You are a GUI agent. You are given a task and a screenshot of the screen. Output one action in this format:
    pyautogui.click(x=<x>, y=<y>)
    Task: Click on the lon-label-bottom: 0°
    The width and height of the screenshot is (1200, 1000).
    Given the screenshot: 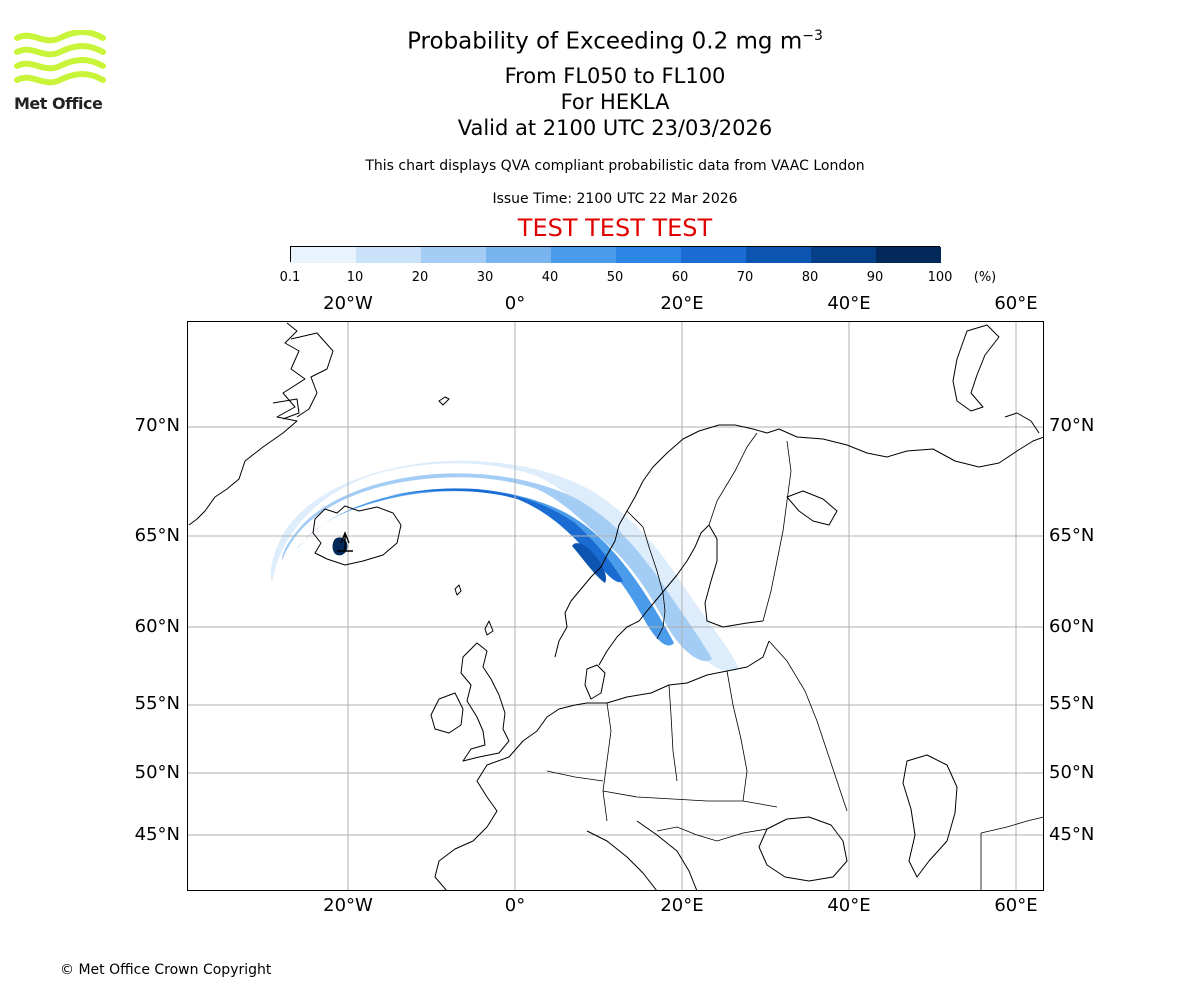 What is the action you would take?
    pyautogui.click(x=515, y=905)
    